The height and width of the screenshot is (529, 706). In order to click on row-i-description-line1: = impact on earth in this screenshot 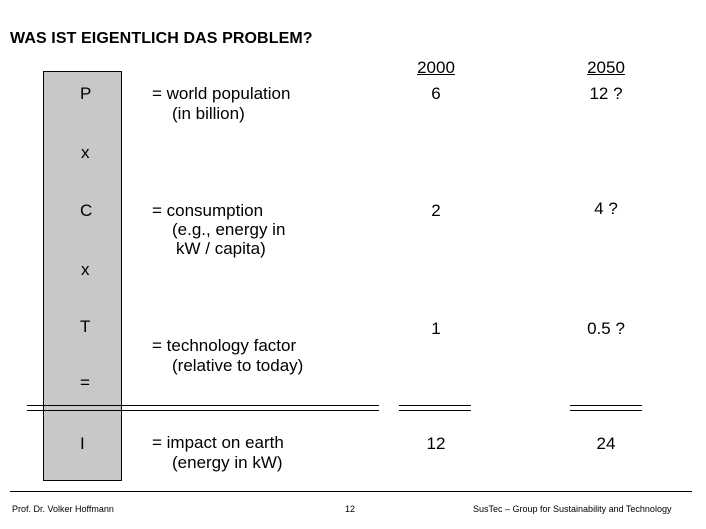, I will do `click(218, 442)`.